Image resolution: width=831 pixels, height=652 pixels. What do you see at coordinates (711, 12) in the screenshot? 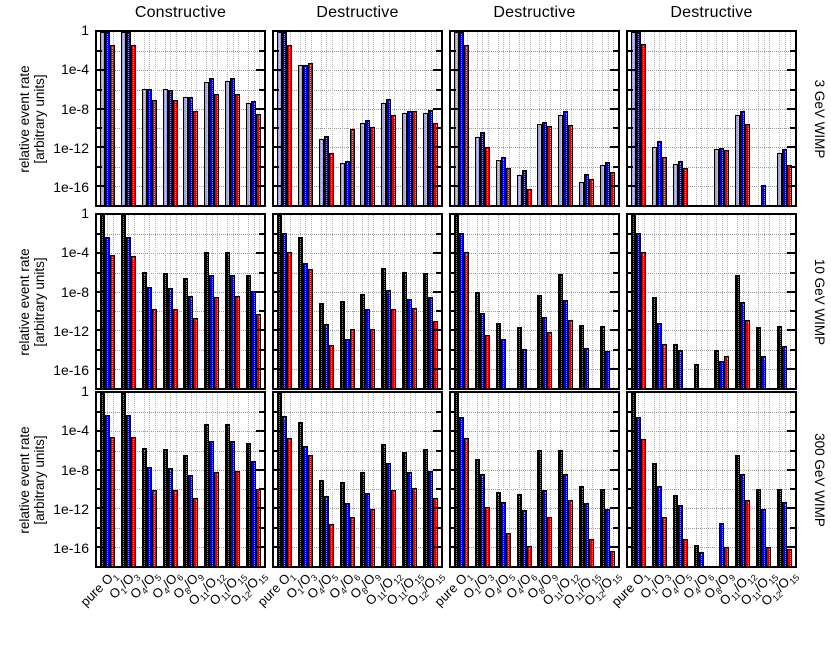
I see `column-title: Destructive` at bounding box center [711, 12].